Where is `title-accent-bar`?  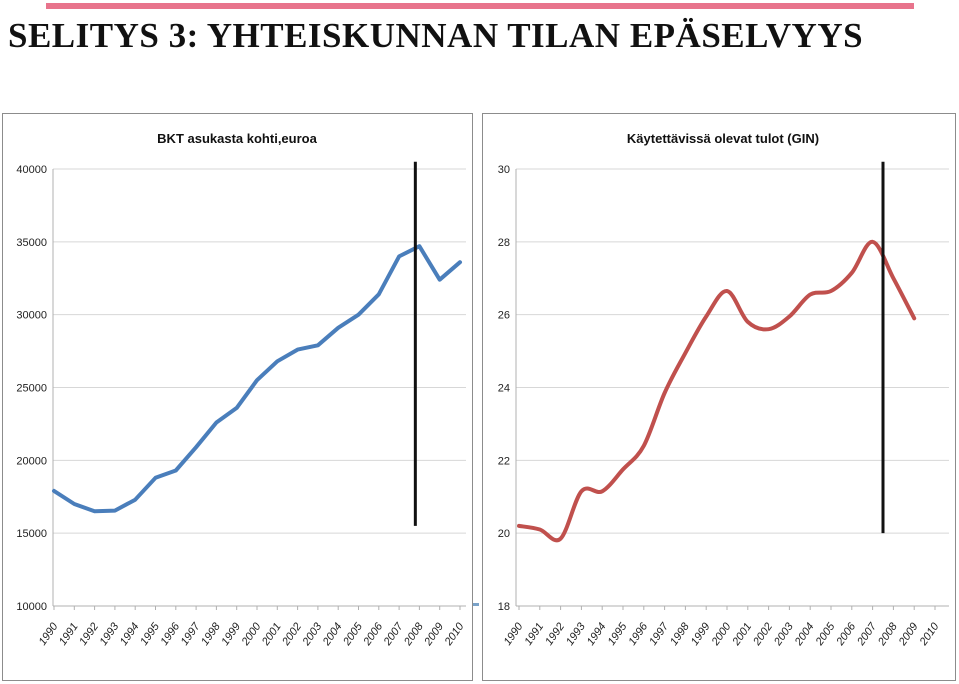 title-accent-bar is located at coordinates (480, 6).